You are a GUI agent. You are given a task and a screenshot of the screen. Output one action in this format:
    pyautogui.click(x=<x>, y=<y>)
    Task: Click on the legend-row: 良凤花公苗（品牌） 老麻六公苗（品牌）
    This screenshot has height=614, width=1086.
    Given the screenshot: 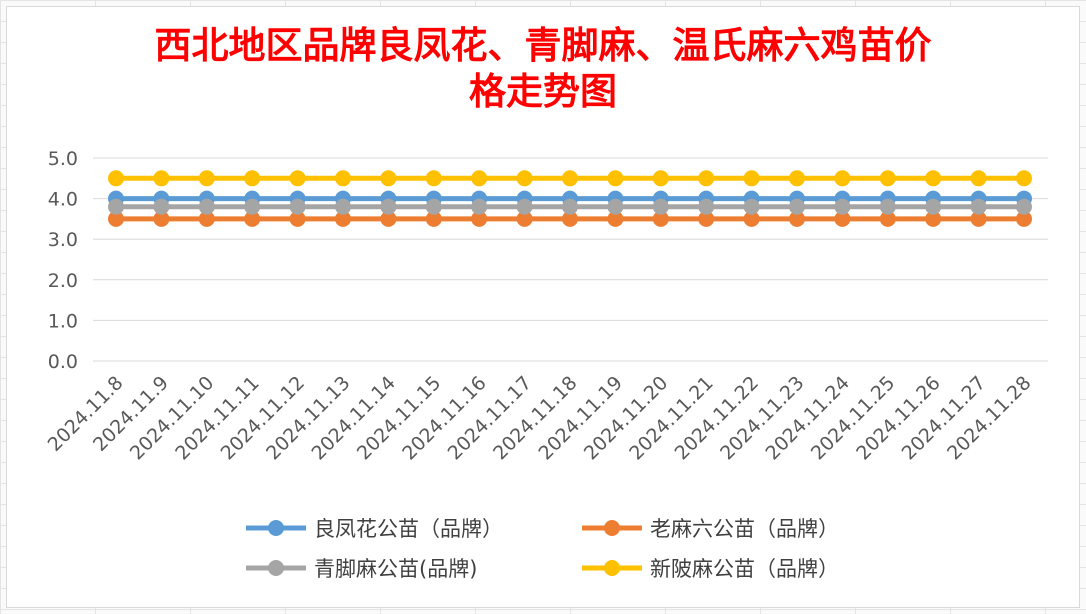 What is the action you would take?
    pyautogui.click(x=541, y=528)
    